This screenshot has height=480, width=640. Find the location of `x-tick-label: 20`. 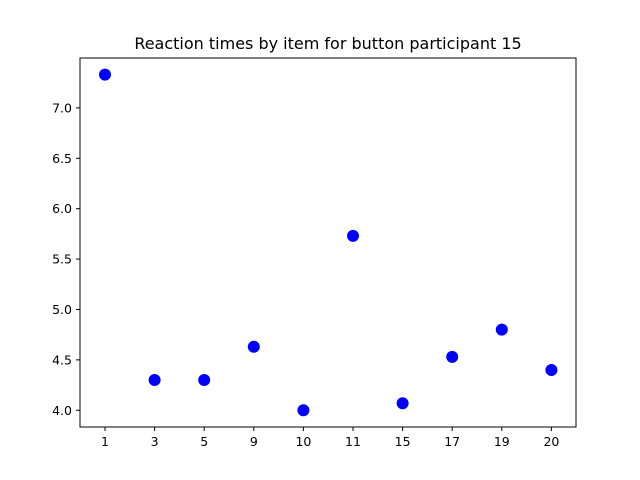

x-tick-label: 20 is located at coordinates (551, 441).